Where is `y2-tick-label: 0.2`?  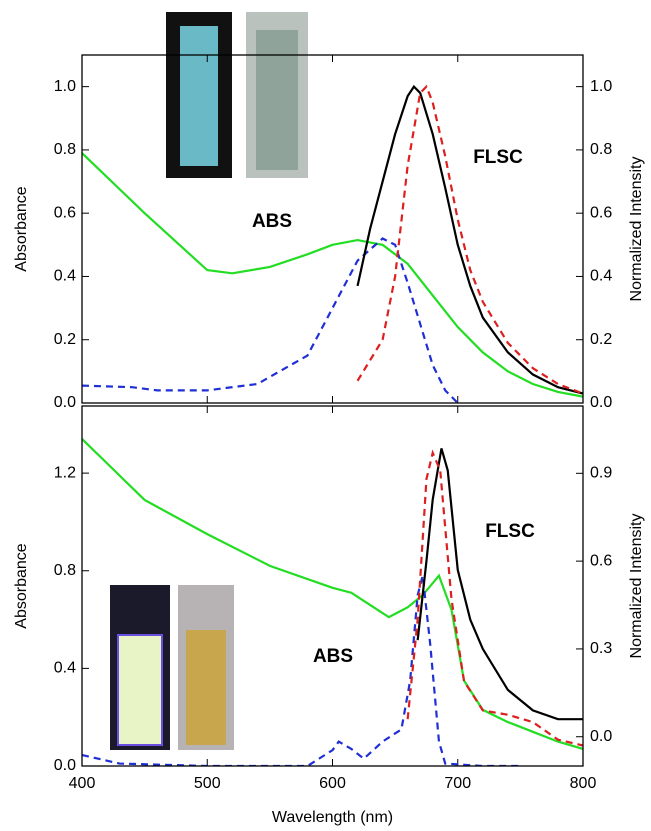
y2-tick-label: 0.2 is located at coordinates (601, 339).